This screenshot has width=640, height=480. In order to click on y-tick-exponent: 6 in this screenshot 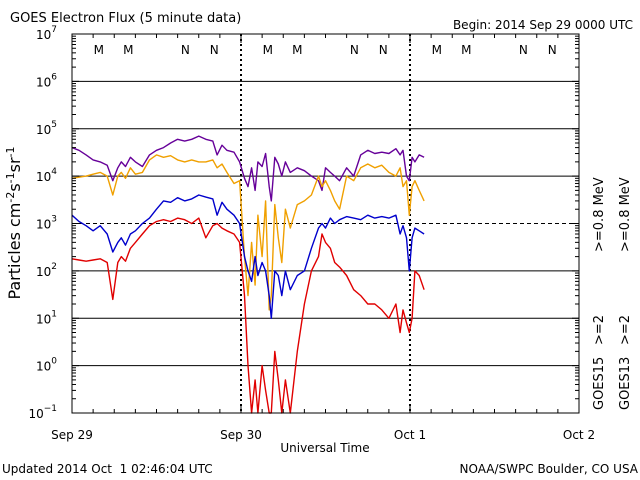, I will do `click(54, 77)`.